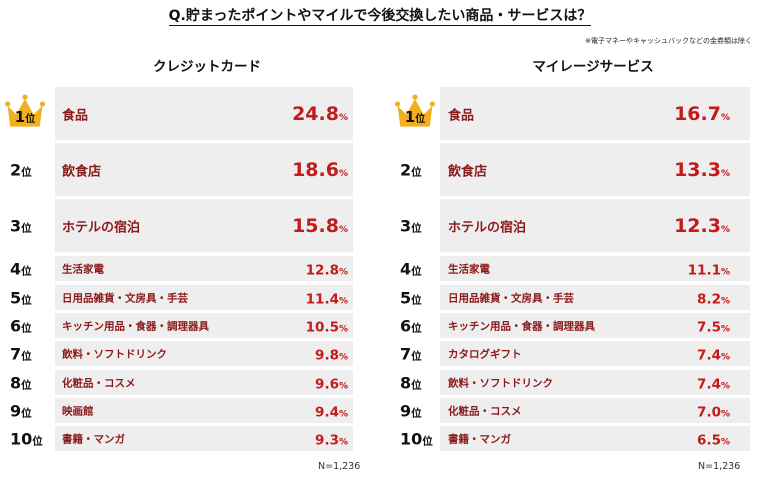 The height and width of the screenshot is (485, 760). What do you see at coordinates (331, 440) in the screenshot?
I see `percentage-value: 9.3%` at bounding box center [331, 440].